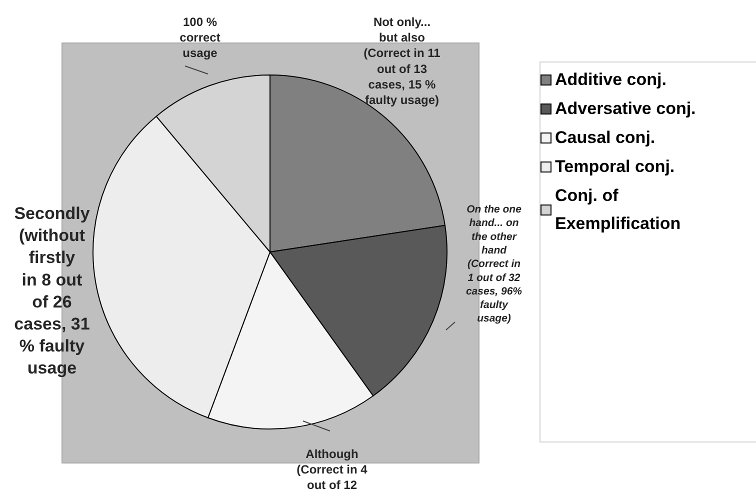  What do you see at coordinates (610, 79) in the screenshot?
I see `legend-label: Additive conj.` at bounding box center [610, 79].